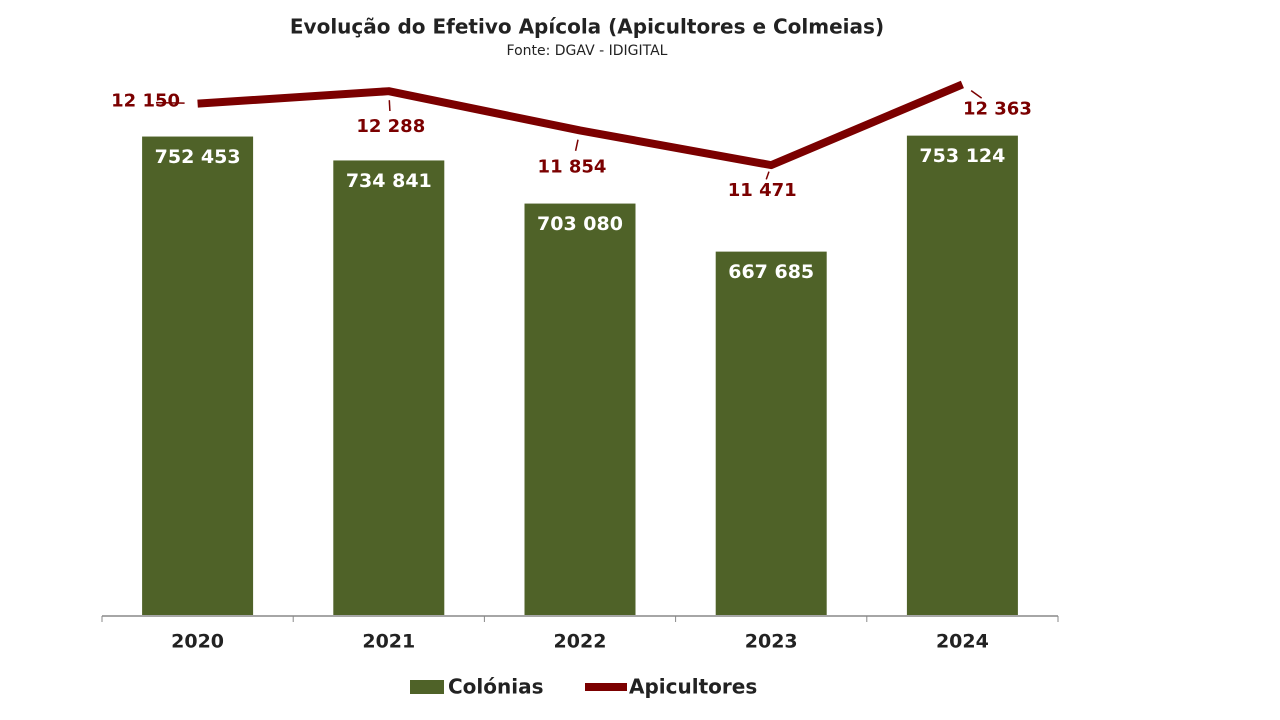 The image size is (1280, 720). What do you see at coordinates (496, 687) in the screenshot?
I see `legend-label: Colónias` at bounding box center [496, 687].